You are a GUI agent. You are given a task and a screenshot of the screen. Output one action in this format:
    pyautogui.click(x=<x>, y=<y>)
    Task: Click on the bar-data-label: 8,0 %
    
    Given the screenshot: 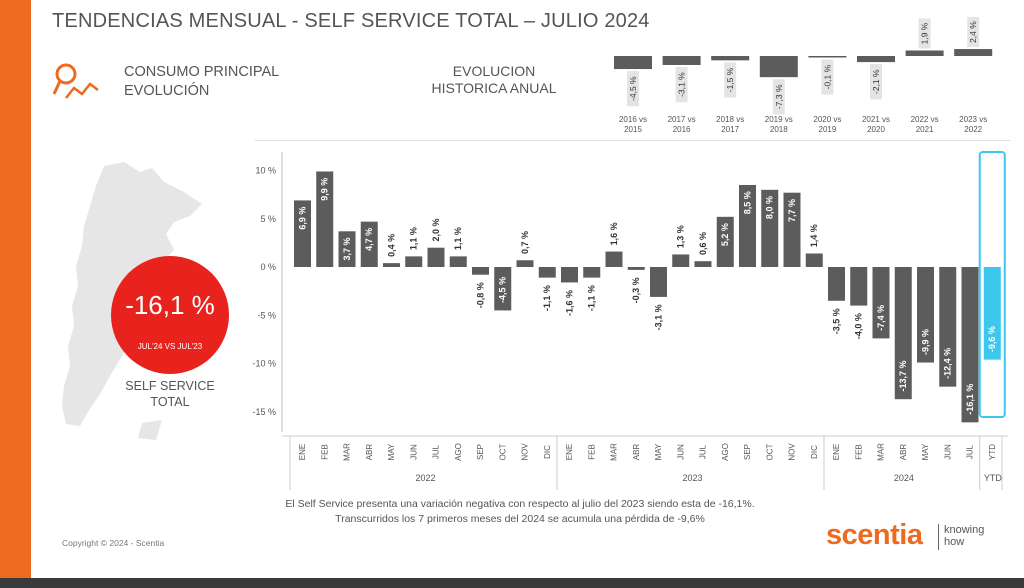 What is the action you would take?
    pyautogui.click(x=770, y=207)
    